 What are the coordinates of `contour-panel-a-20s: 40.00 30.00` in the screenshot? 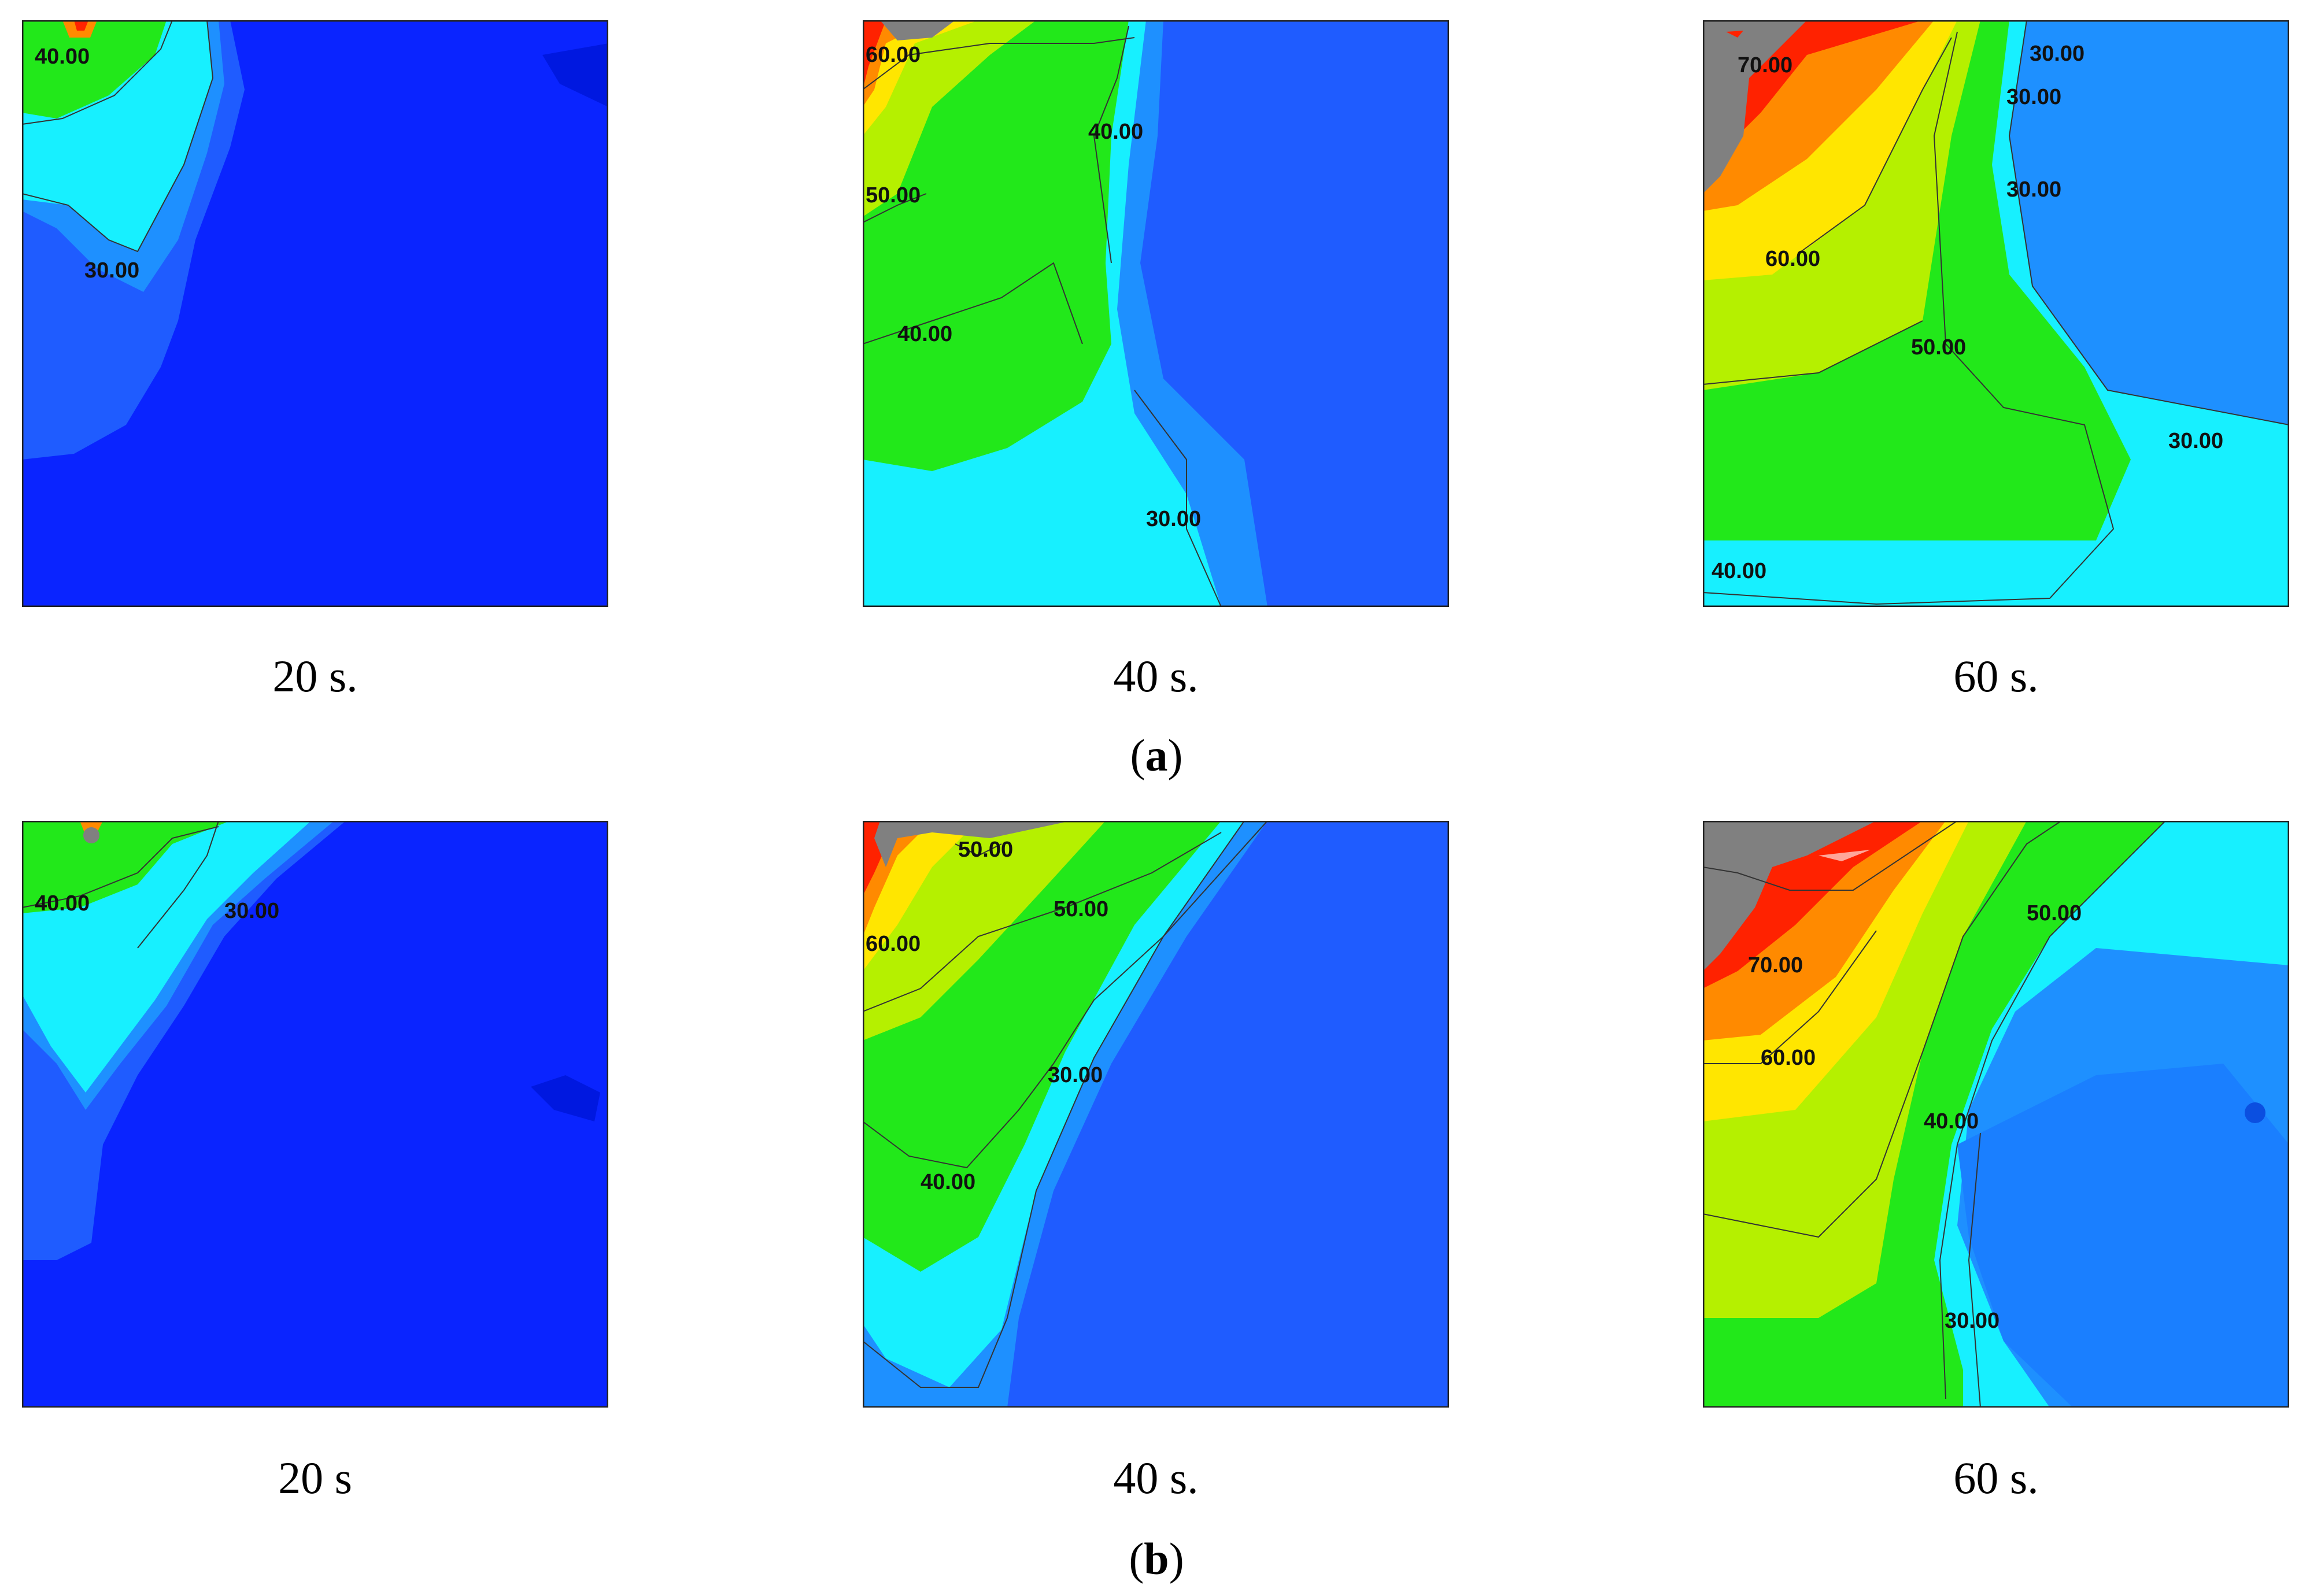 It's located at (315, 313).